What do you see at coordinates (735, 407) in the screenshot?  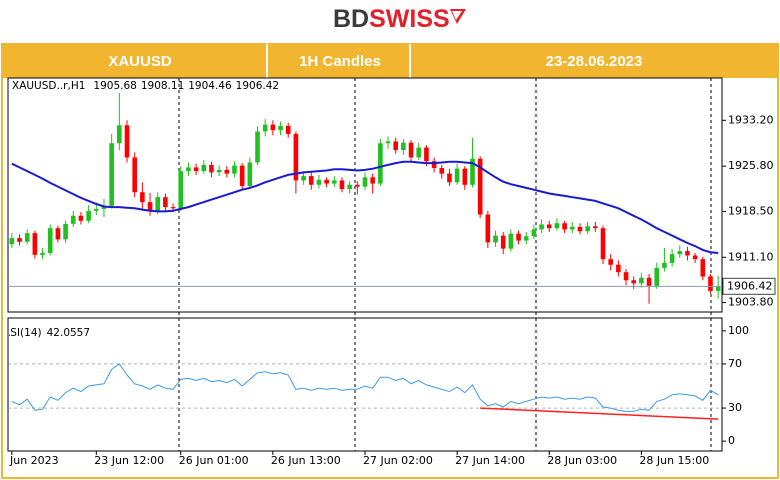 I see `y-tick-label: 30` at bounding box center [735, 407].